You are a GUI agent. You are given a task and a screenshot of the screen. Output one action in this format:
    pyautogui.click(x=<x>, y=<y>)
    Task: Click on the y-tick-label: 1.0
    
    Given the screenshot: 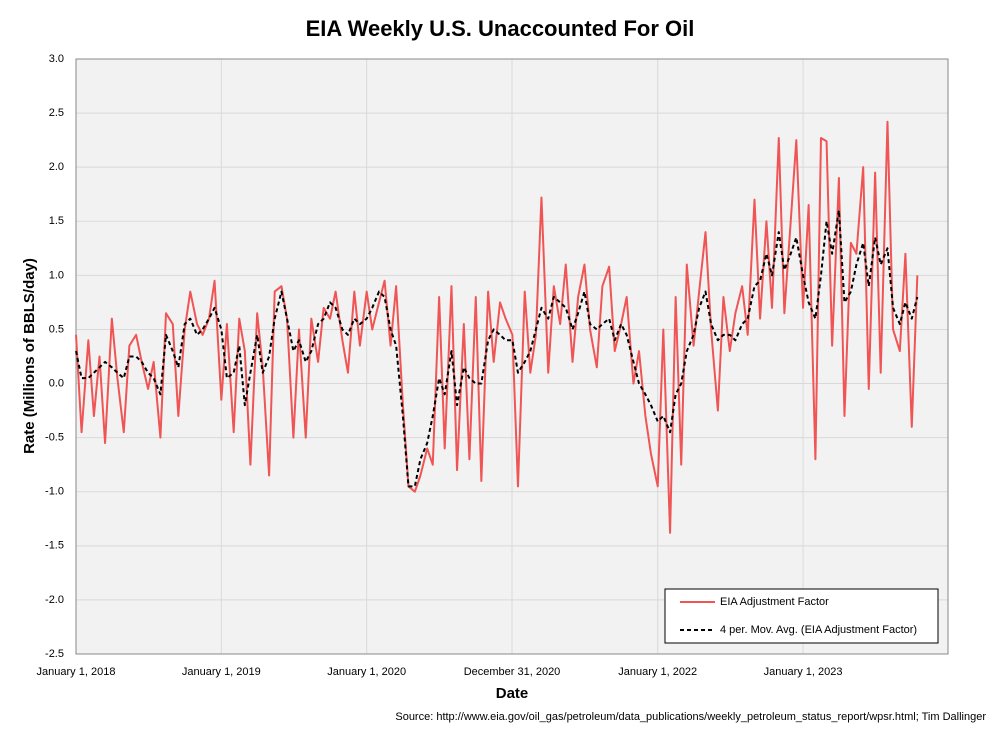 What is the action you would take?
    pyautogui.click(x=56, y=275)
    